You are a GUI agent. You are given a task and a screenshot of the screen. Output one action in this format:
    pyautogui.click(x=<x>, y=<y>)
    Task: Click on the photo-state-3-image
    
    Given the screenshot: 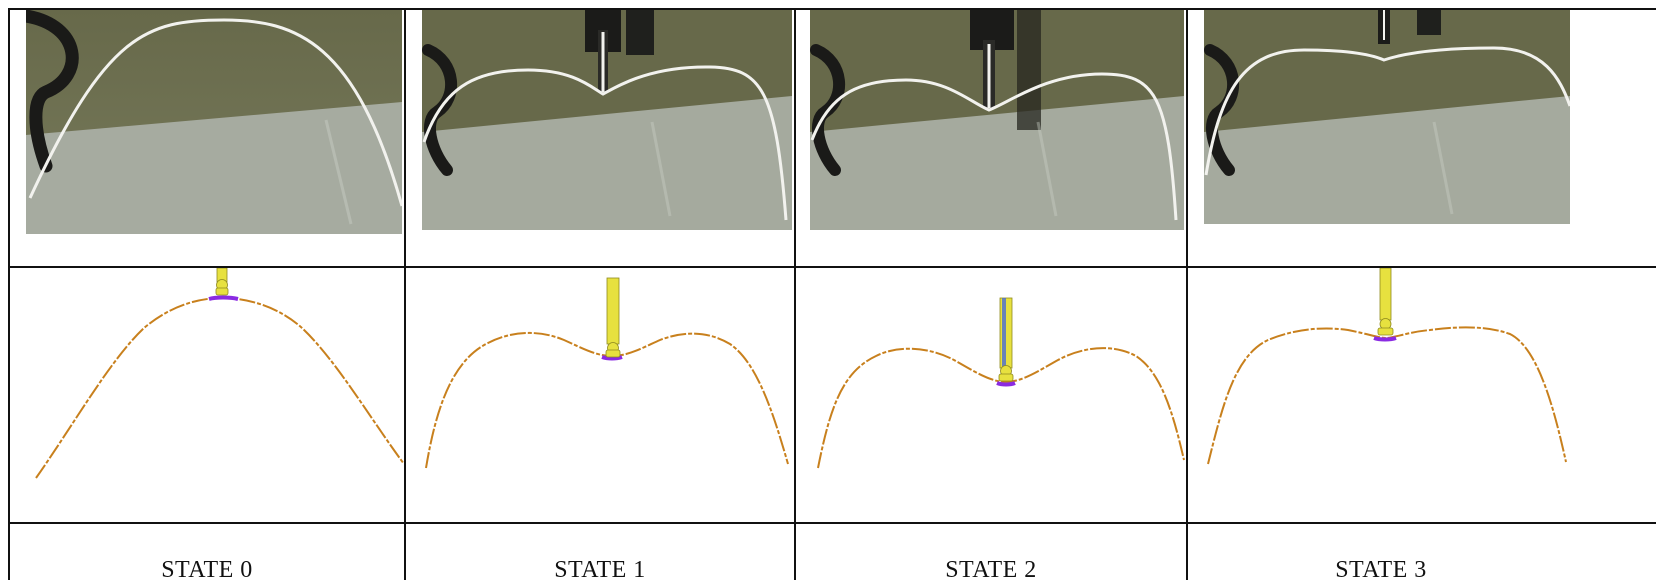 What is the action you would take?
    pyautogui.click(x=1387, y=117)
    